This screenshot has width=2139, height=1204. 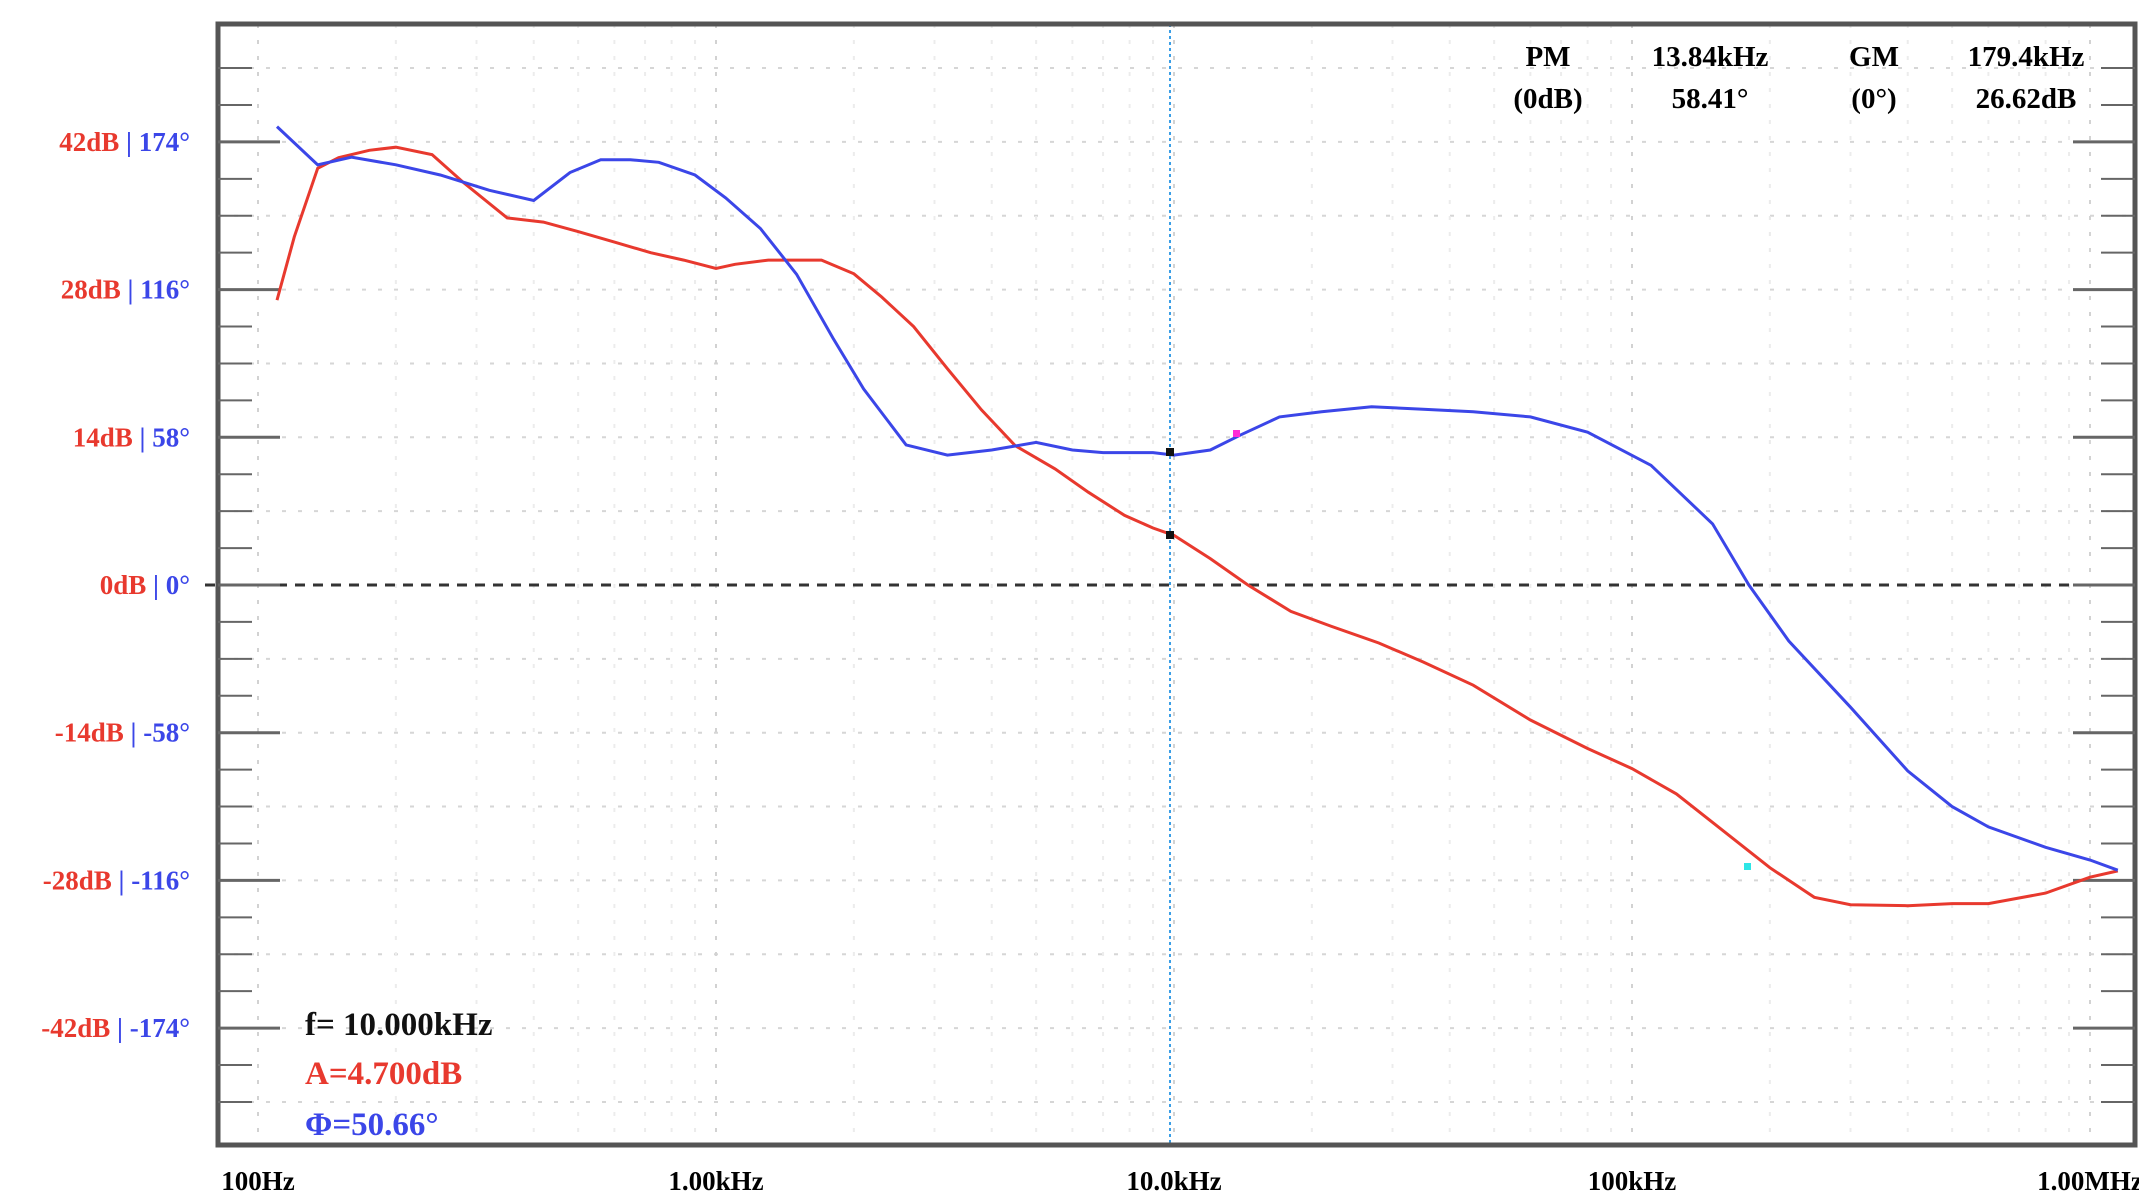 I want to click on readout-gain: A=4.700dB, so click(x=383, y=1074).